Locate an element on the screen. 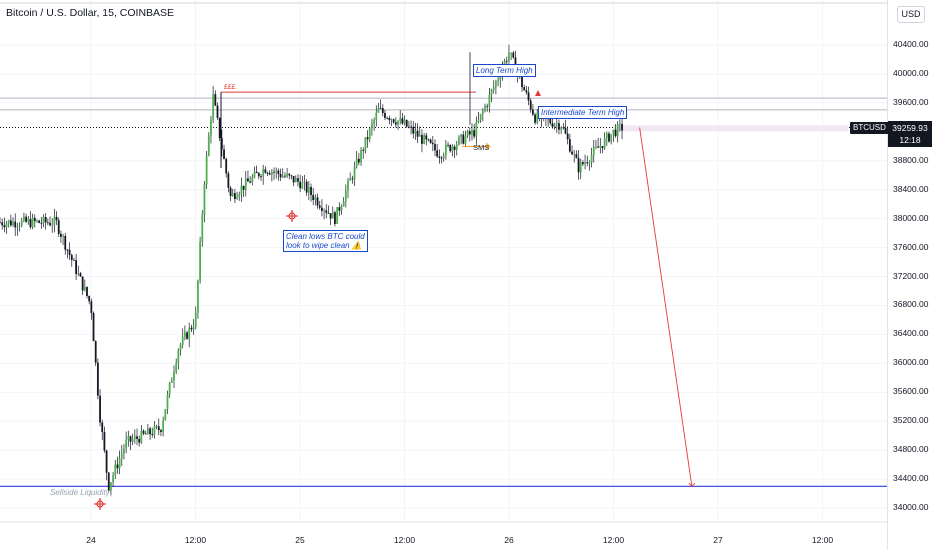  projection-line is located at coordinates (666, 307).